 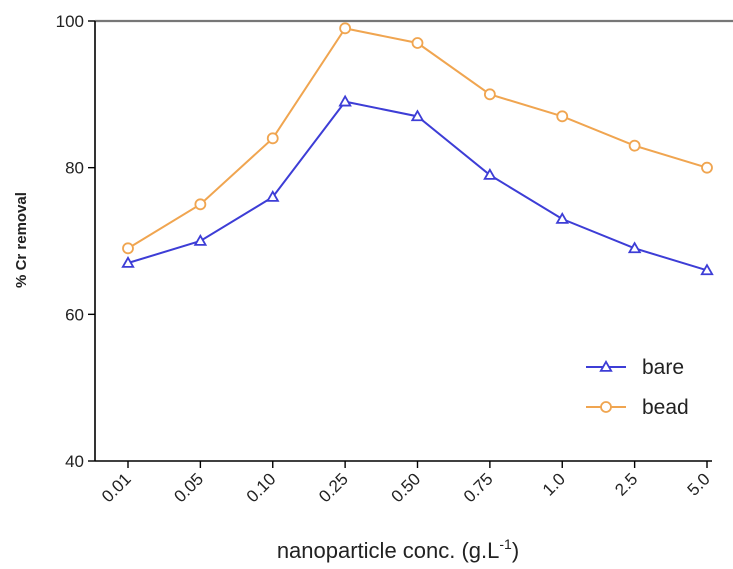 What do you see at coordinates (637, 407) in the screenshot?
I see `legend-item-bead: bead` at bounding box center [637, 407].